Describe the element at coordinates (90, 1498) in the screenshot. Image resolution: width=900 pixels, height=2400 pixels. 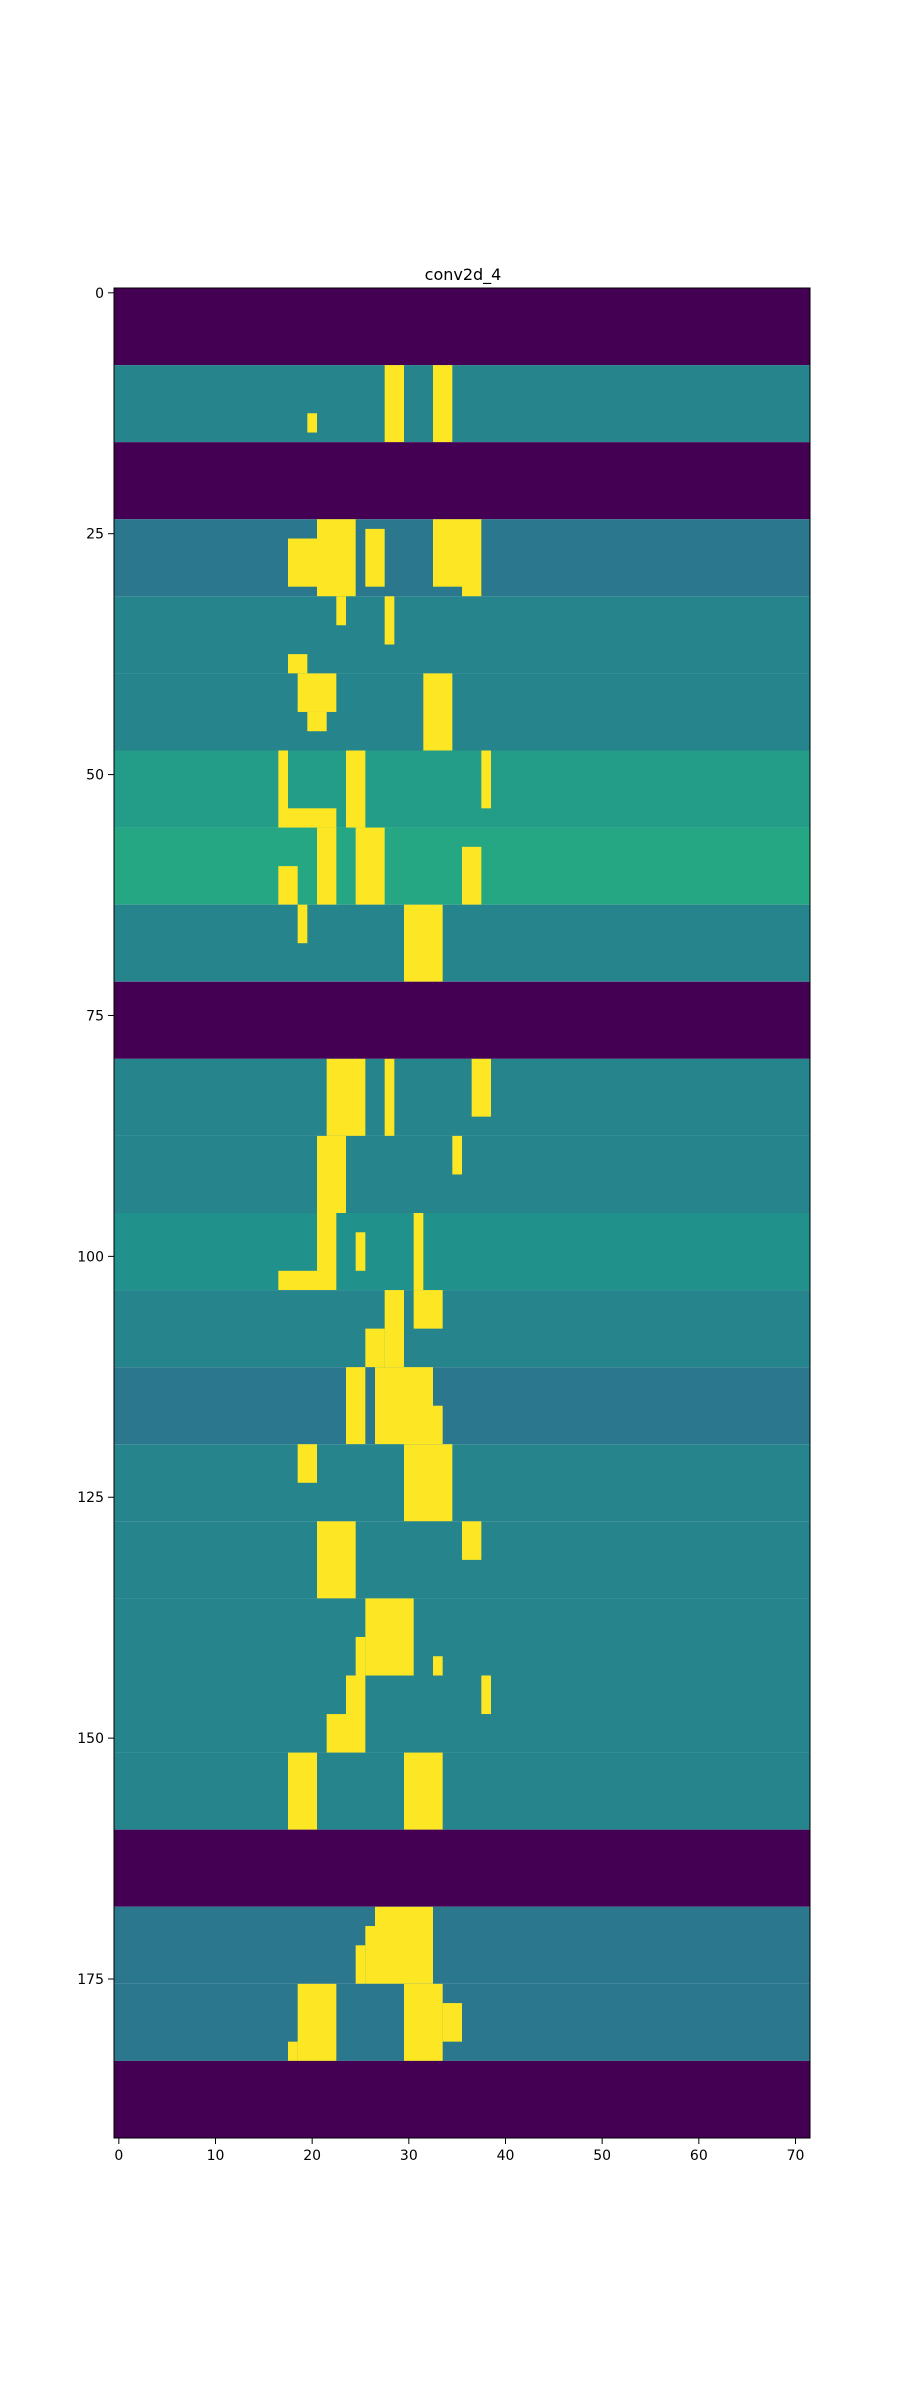
I see `y-tick-label: 125` at that location.